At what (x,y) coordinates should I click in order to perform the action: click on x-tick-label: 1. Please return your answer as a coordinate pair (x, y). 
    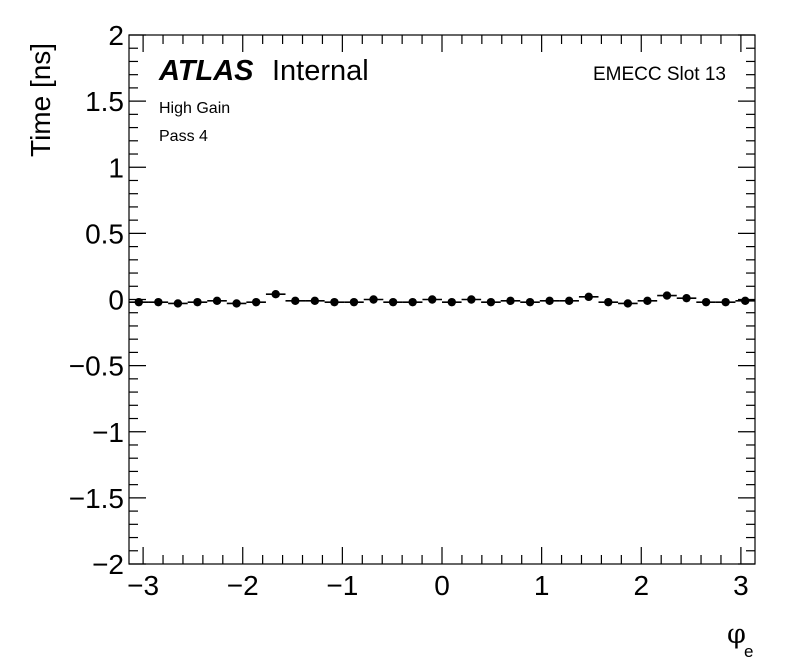
    Looking at the image, I should click on (542, 585).